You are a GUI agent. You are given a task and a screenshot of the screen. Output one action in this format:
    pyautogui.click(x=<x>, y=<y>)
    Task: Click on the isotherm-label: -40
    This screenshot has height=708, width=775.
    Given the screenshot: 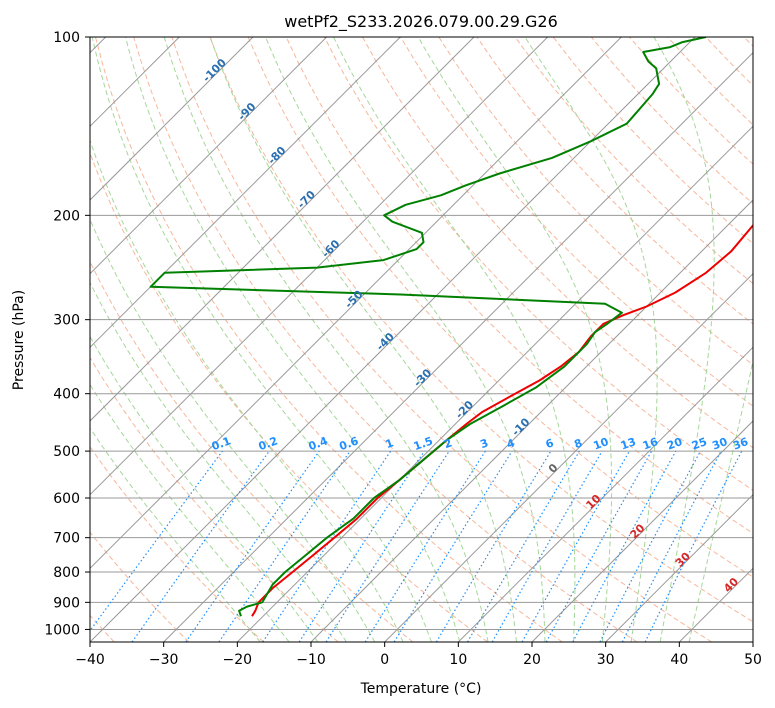 What is the action you would take?
    pyautogui.click(x=385, y=341)
    